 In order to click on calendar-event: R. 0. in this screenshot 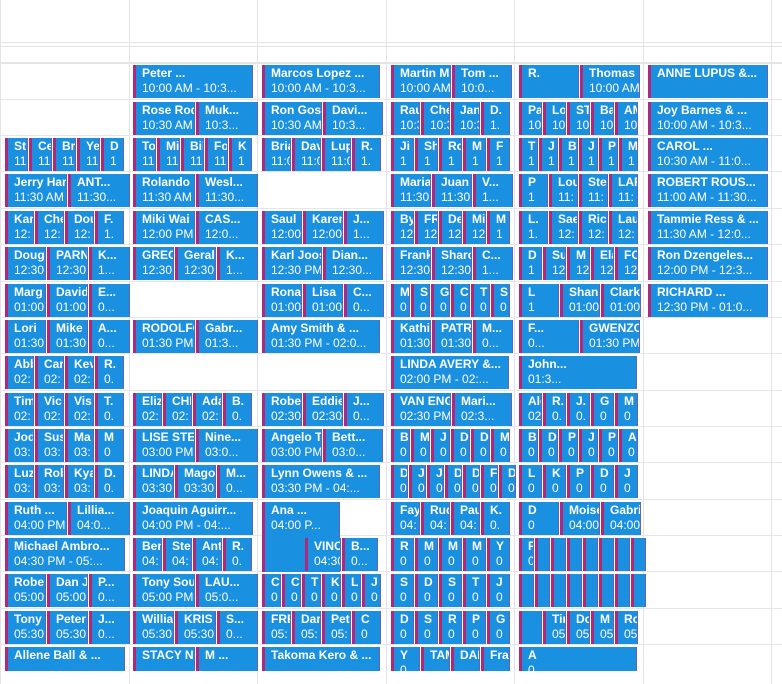, I will do `click(109, 372)`.